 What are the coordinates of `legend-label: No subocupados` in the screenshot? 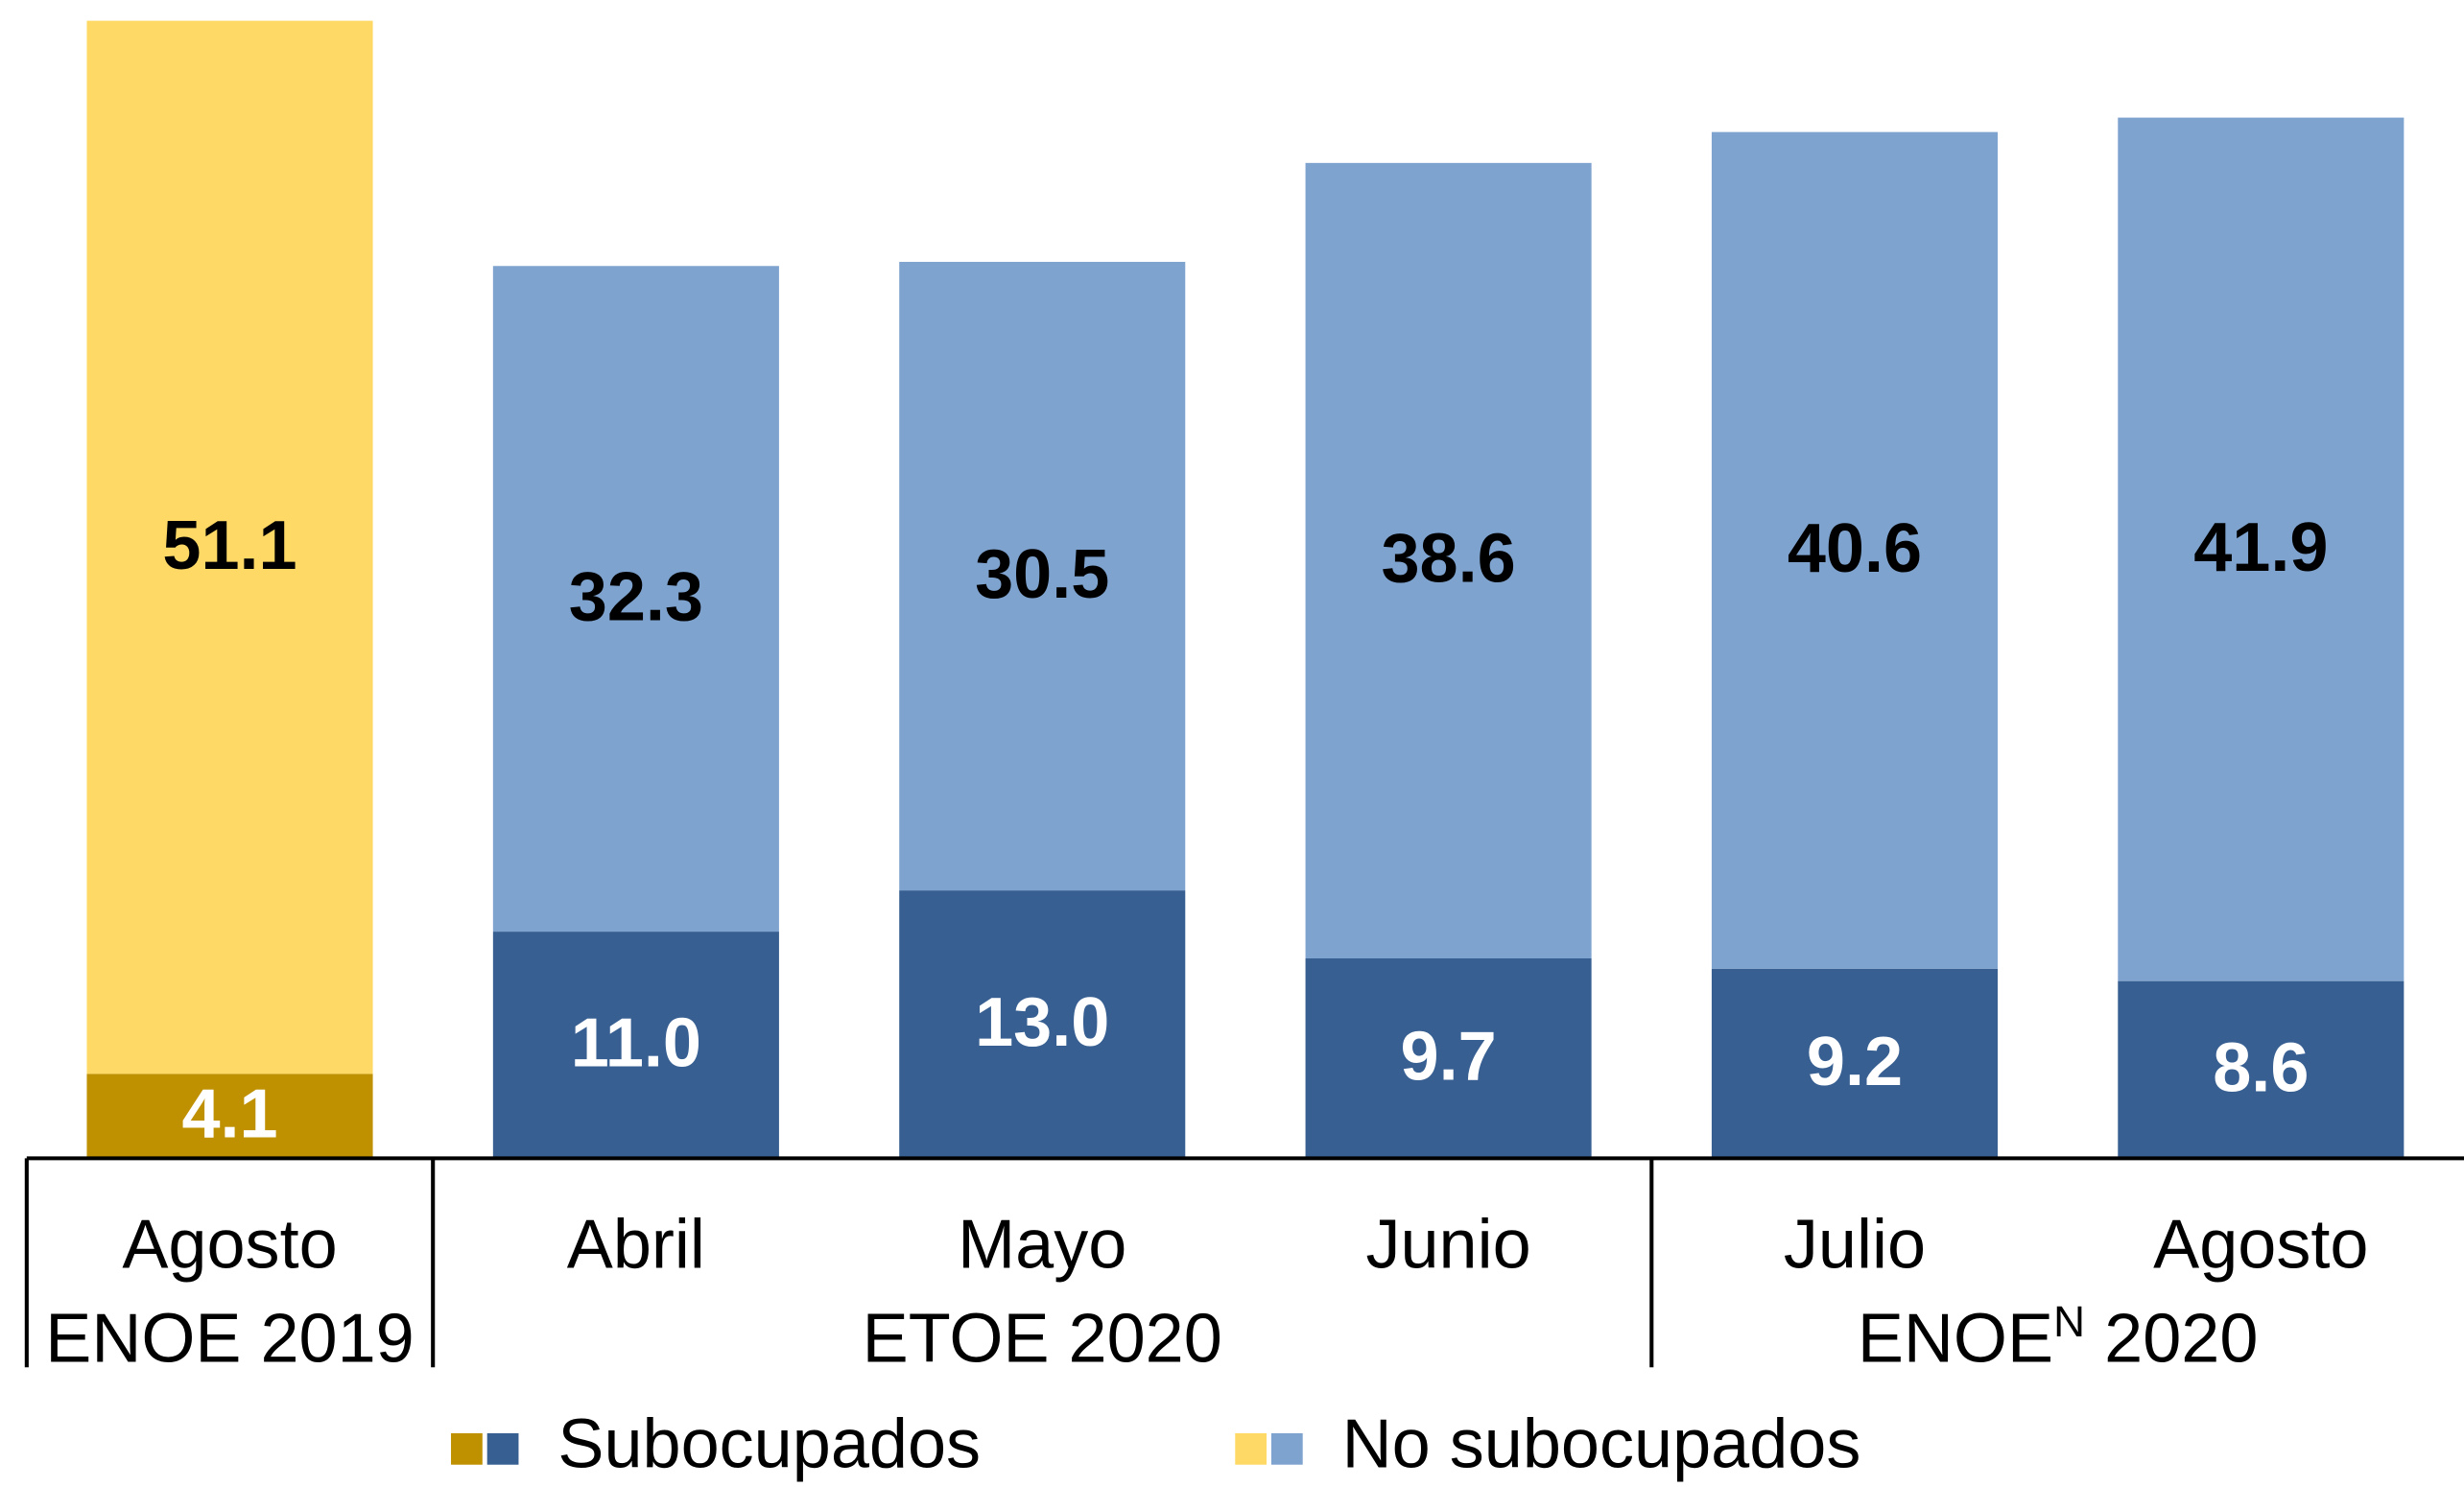 It's located at (1601, 1443).